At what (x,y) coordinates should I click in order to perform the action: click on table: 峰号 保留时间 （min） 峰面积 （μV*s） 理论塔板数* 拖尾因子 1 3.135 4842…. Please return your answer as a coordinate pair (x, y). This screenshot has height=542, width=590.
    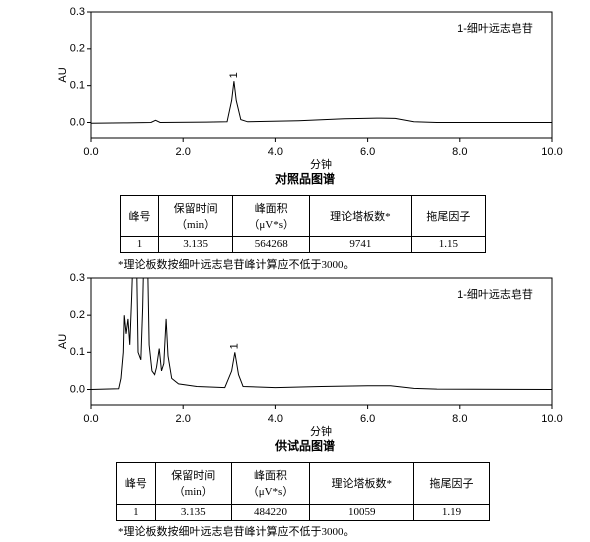
    Looking at the image, I should click on (303, 492).